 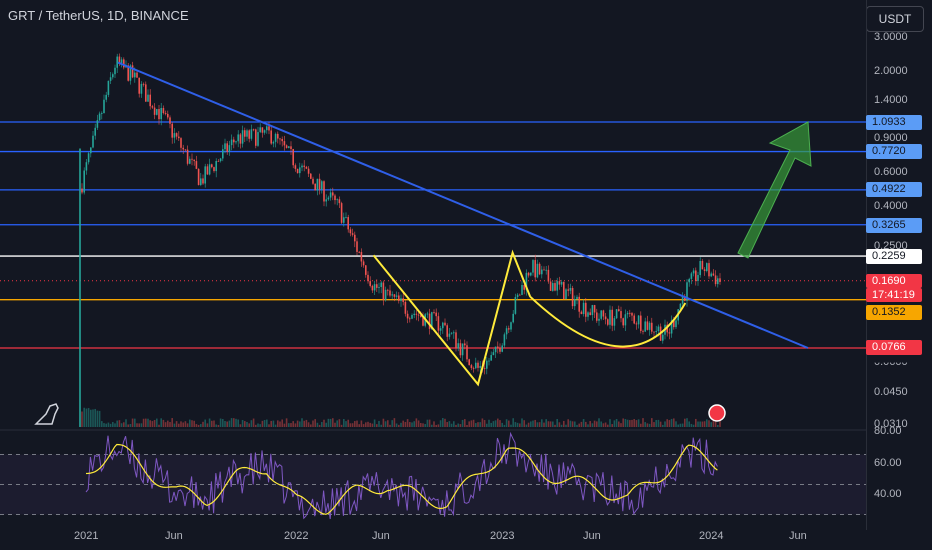 I want to click on x-tick-label: Jun, so click(x=592, y=536).